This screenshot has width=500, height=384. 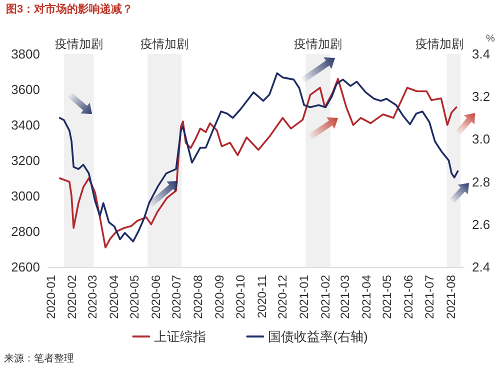 What do you see at coordinates (92, 297) in the screenshot?
I see `x-tick-label: 2020-03` at bounding box center [92, 297].